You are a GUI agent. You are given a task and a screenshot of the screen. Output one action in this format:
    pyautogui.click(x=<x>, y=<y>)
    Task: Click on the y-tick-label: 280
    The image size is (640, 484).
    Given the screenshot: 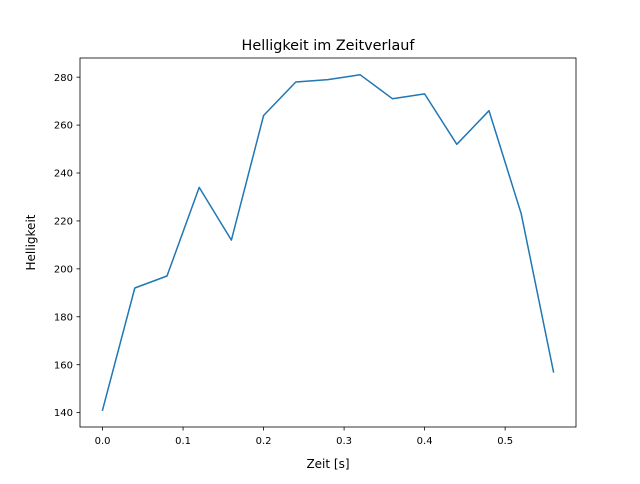 What is the action you would take?
    pyautogui.click(x=63, y=78)
    